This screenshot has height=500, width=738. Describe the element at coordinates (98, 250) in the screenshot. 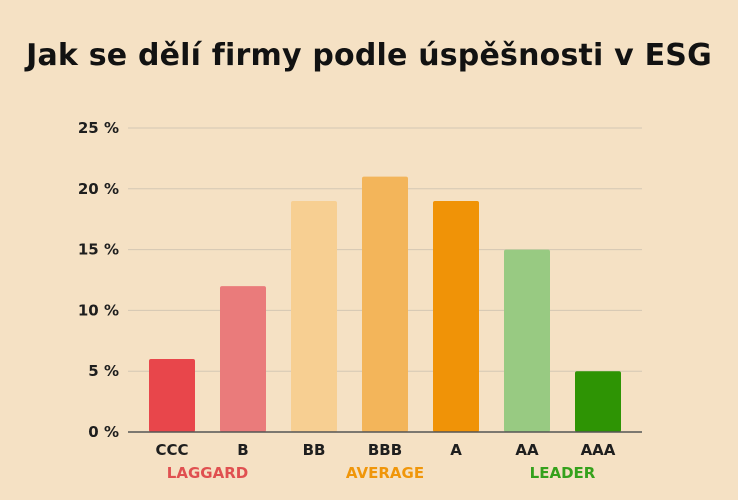

I see `y-tick-label: 15 %` at that location.